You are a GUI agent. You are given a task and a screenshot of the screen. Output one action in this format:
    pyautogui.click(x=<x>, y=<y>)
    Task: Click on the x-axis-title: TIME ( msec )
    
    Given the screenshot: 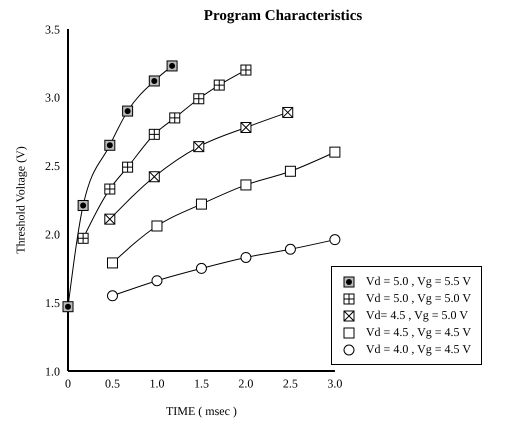 What is the action you would take?
    pyautogui.click(x=201, y=411)
    